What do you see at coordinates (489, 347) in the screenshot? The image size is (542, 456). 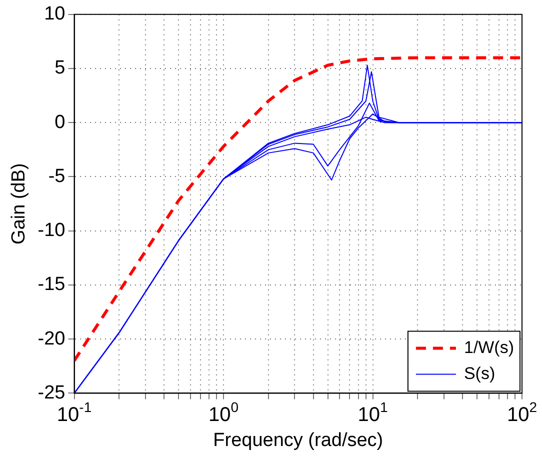 I see `legend-label: 1/W(s)` at bounding box center [489, 347].